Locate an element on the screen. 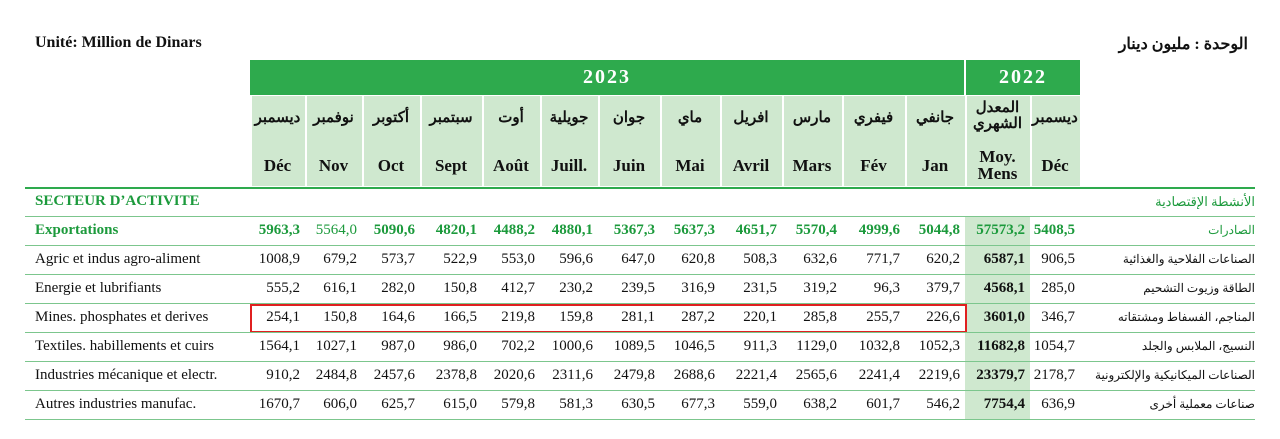 The width and height of the screenshot is (1280, 439). unit-fr: Unité: Million de Dinars is located at coordinates (118, 42).